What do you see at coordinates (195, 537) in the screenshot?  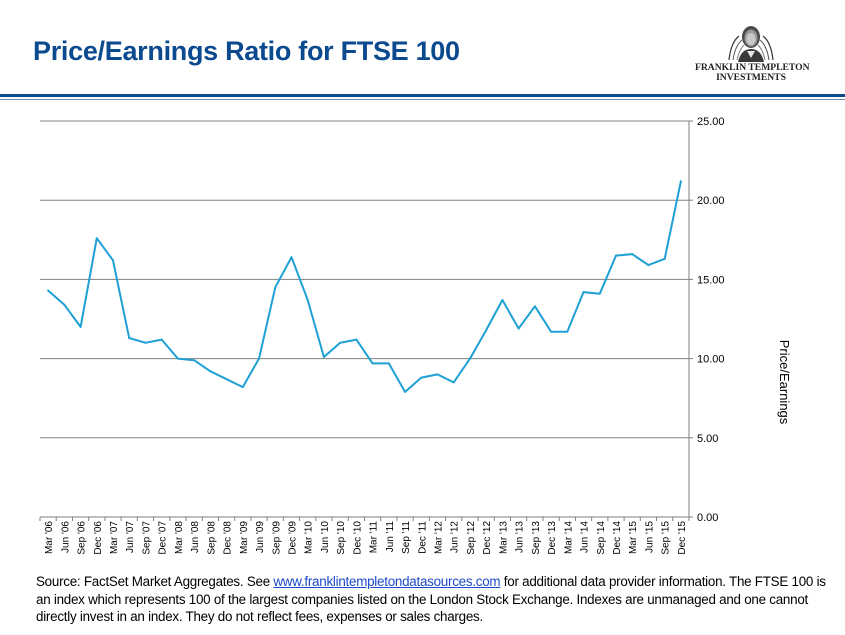 I see `x-tick-label: Jun '08` at bounding box center [195, 537].